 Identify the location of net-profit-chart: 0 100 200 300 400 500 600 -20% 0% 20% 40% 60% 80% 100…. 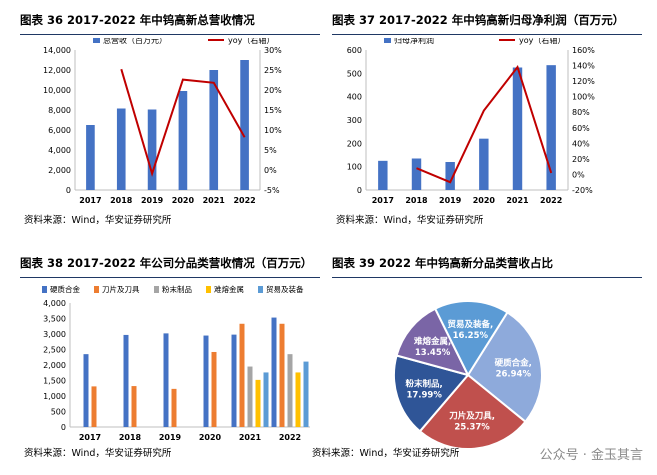
(471, 121).